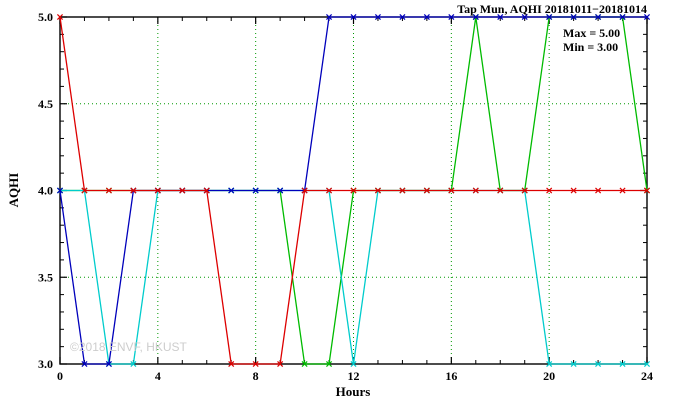 The height and width of the screenshot is (409, 674). What do you see at coordinates (45, 277) in the screenshot?
I see `y-tick-label: 3.5` at bounding box center [45, 277].